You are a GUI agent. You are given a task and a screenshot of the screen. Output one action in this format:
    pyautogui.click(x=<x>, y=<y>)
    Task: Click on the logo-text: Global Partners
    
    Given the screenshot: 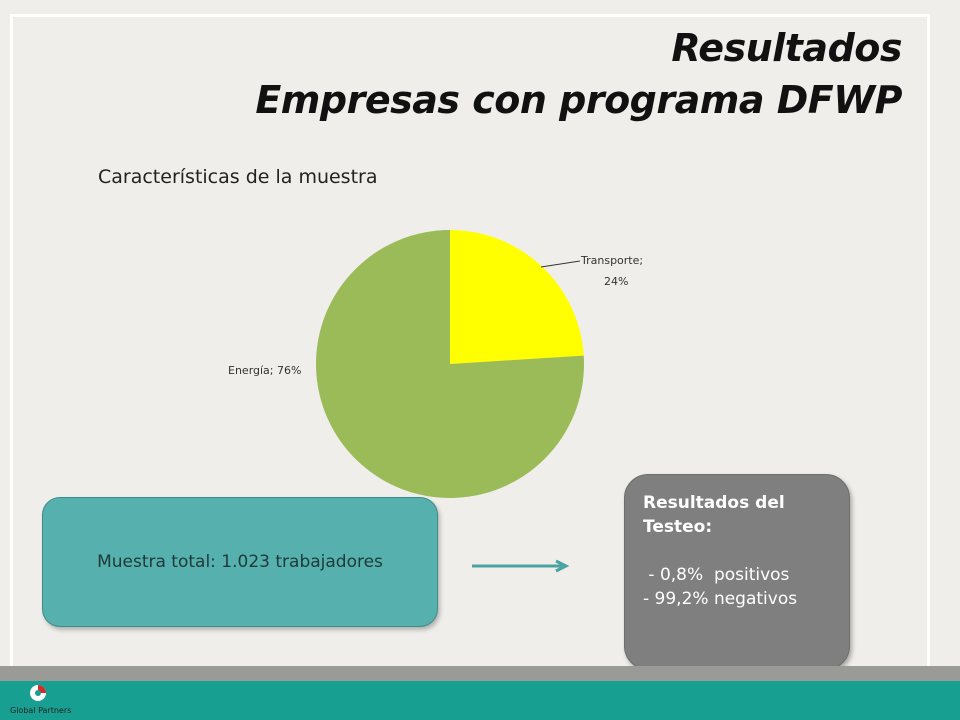 What is the action you would take?
    pyautogui.click(x=41, y=710)
    